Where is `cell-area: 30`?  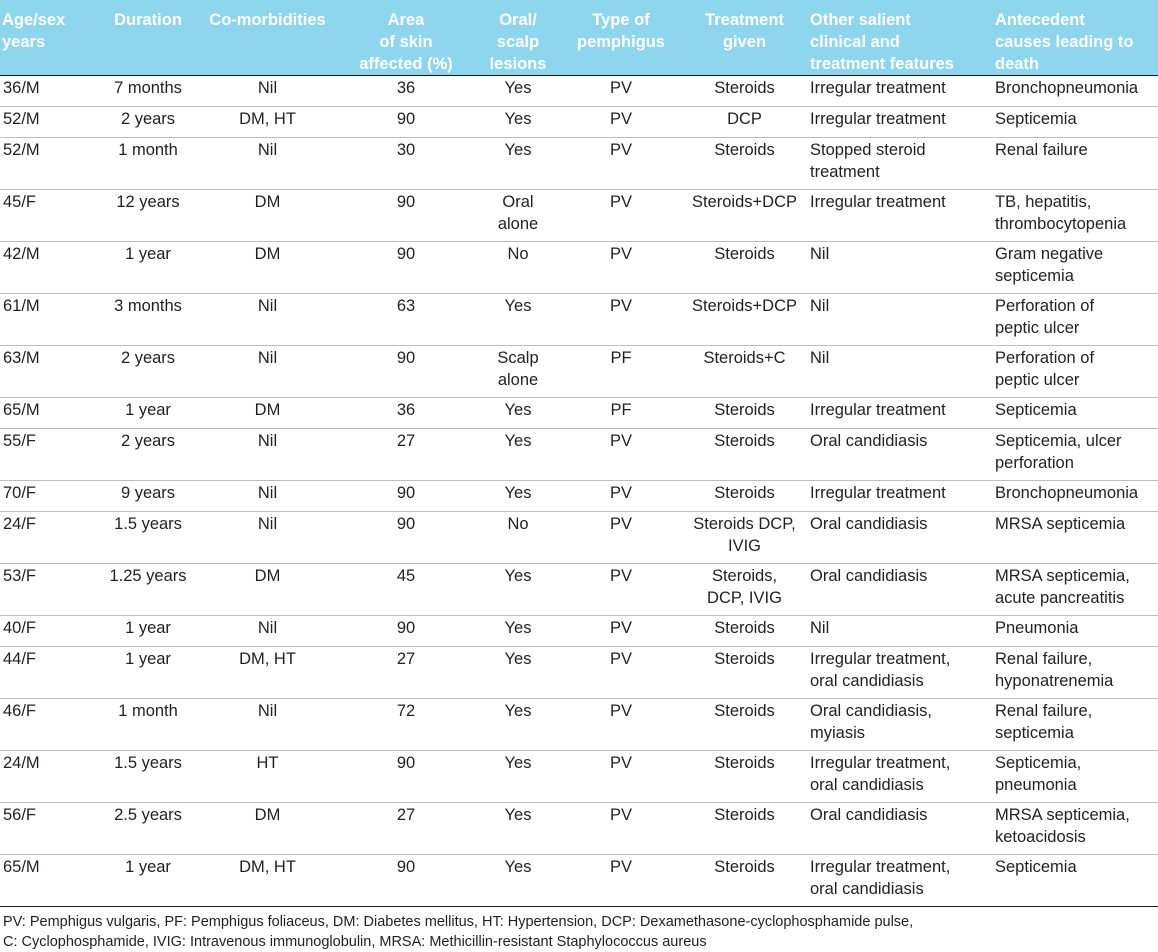 cell-area: 30 is located at coordinates (406, 163).